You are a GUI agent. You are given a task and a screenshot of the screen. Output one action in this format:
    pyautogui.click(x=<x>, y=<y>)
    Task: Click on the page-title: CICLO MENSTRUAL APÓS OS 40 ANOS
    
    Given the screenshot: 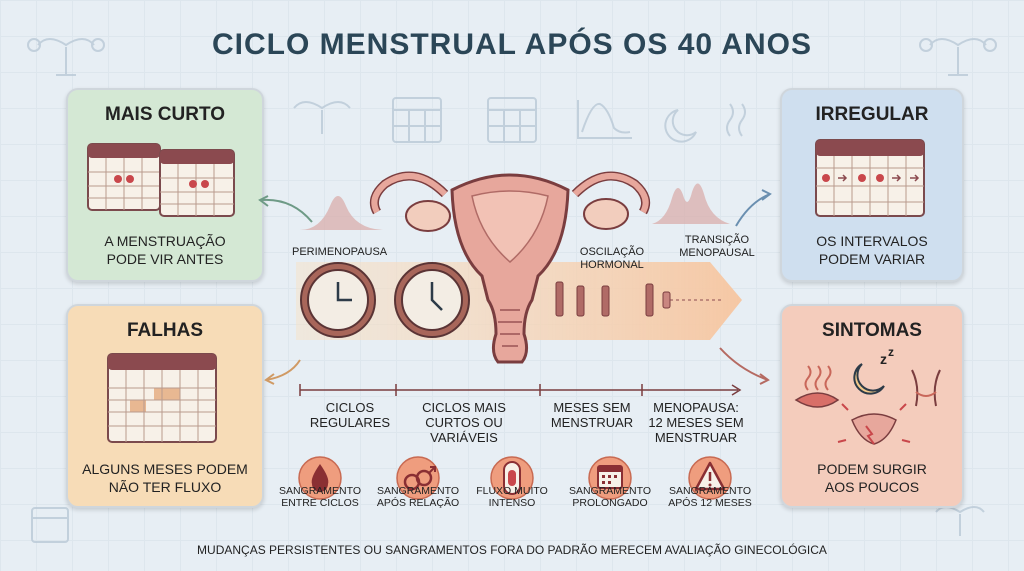 What is the action you would take?
    pyautogui.click(x=512, y=44)
    